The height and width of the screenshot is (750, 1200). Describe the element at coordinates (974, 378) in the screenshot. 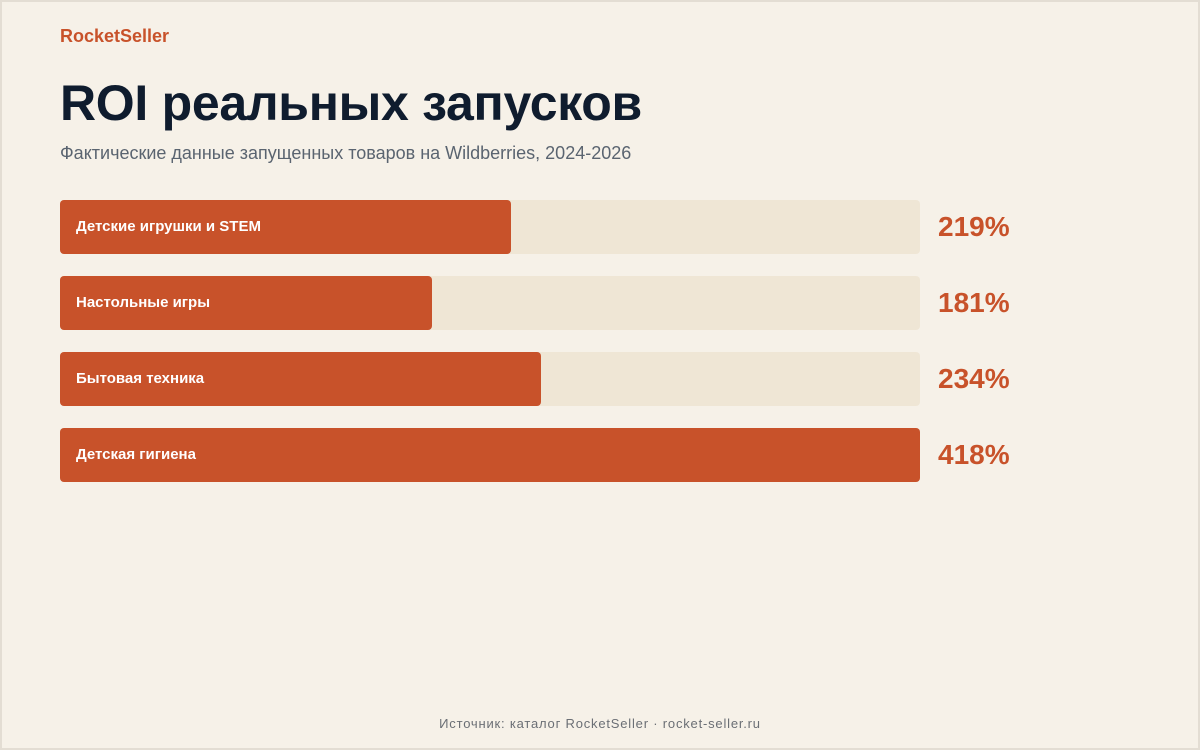

I see `bar-value-label: 234%` at that location.